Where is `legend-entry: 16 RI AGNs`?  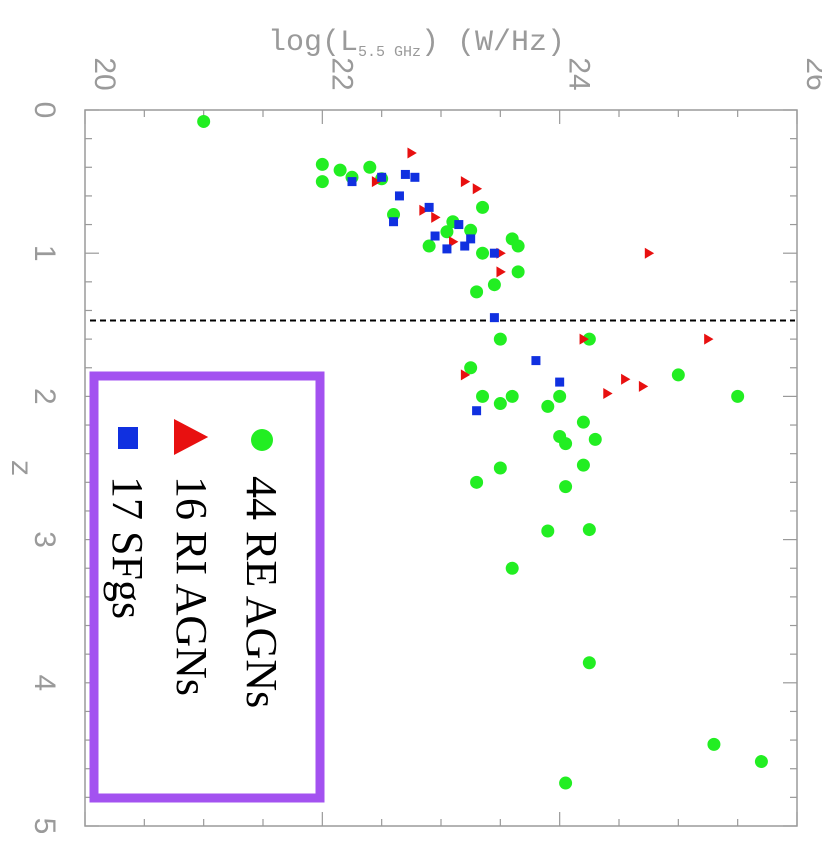 legend-entry: 16 RI AGNs is located at coordinates (191, 557).